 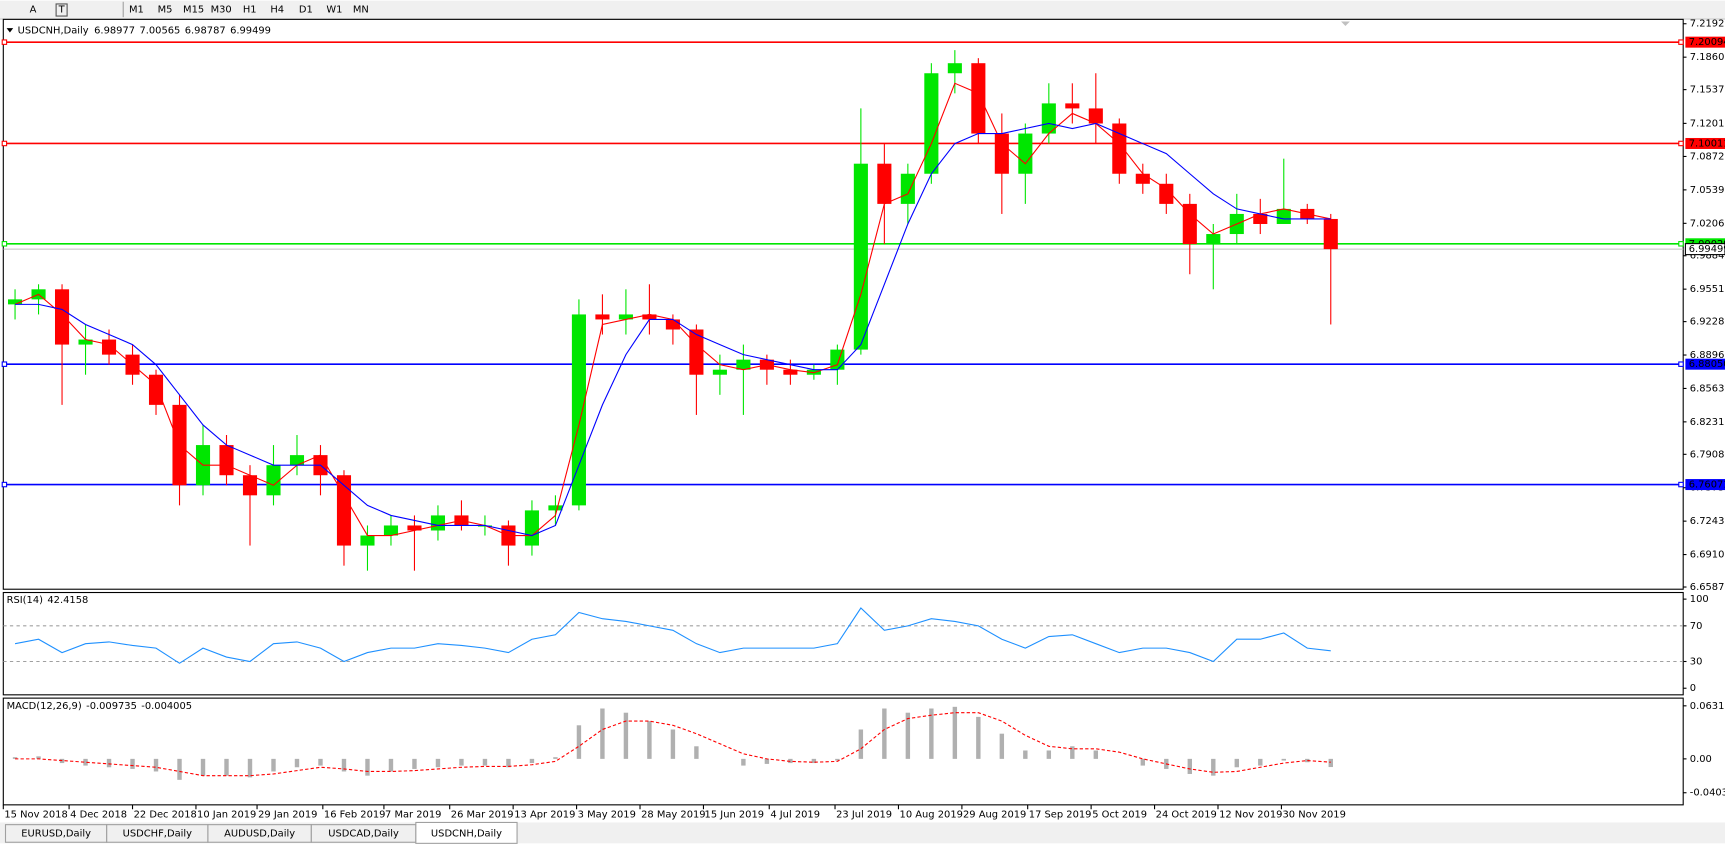 What do you see at coordinates (334, 9) in the screenshot?
I see `timeframe-button: W1` at bounding box center [334, 9].